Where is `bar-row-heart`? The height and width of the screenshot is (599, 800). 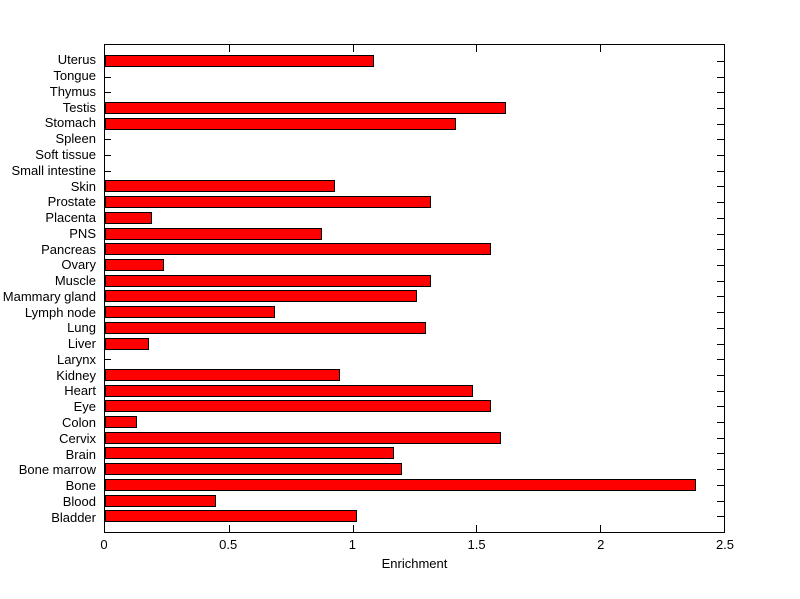 bar-row-heart is located at coordinates (414, 391).